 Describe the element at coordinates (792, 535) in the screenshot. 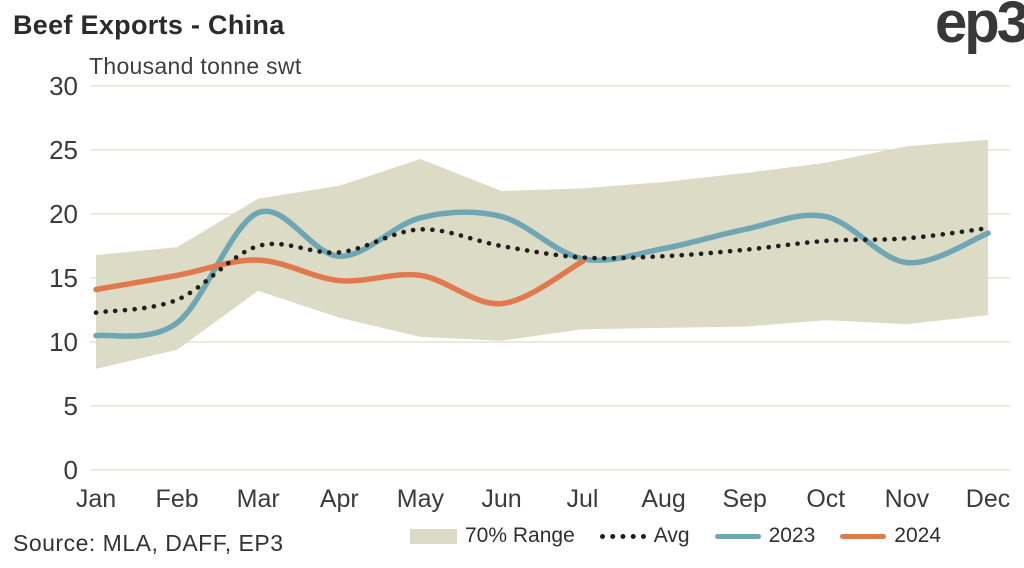

I see `legend-label-2023: 2023` at that location.